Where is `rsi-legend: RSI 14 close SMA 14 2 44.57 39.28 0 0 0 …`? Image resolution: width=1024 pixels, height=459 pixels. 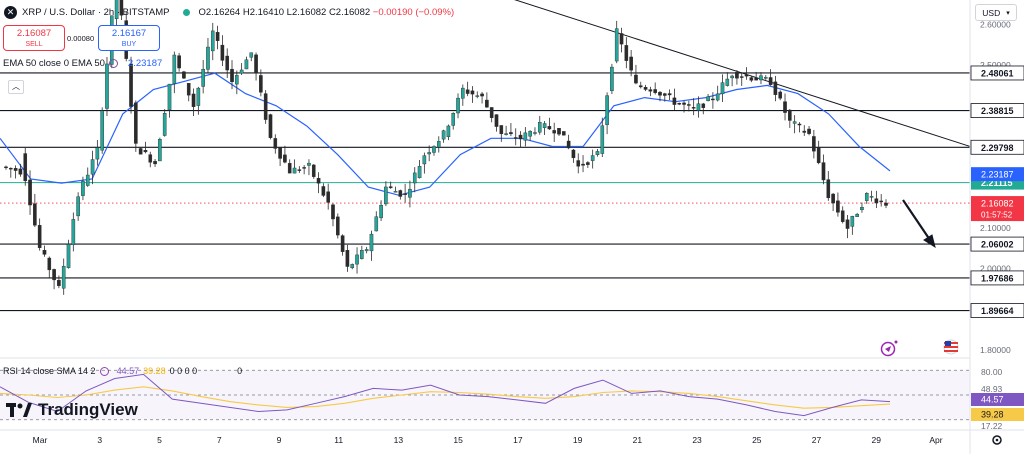
rsi-legend: RSI 14 close SMA 14 2 44.57 39.28 0 0 0 … is located at coordinates (122, 371).